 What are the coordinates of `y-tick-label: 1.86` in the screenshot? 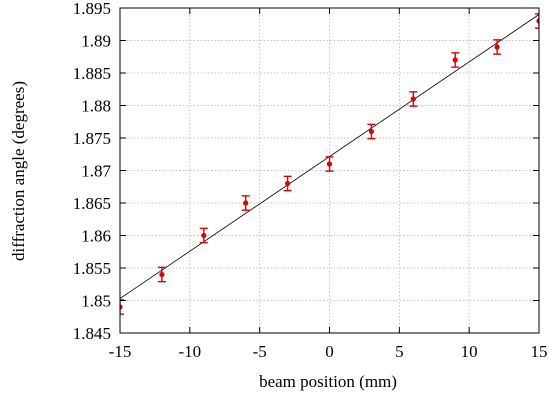 It's located at (96, 236).